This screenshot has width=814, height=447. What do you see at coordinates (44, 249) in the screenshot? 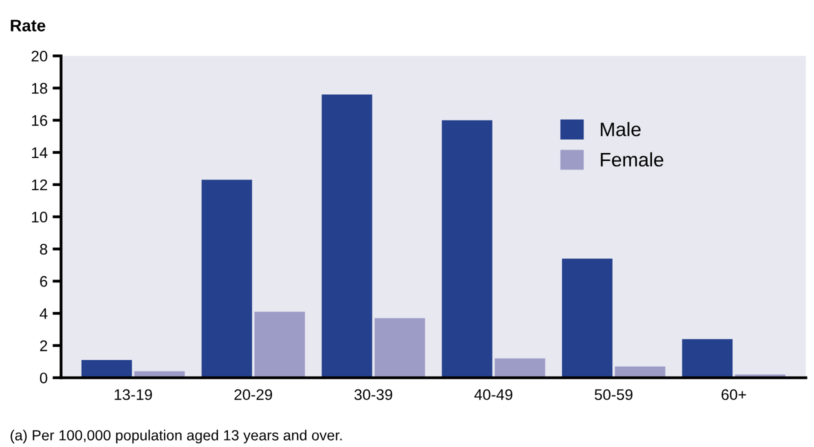
I see `y-tick-label: 8` at bounding box center [44, 249].